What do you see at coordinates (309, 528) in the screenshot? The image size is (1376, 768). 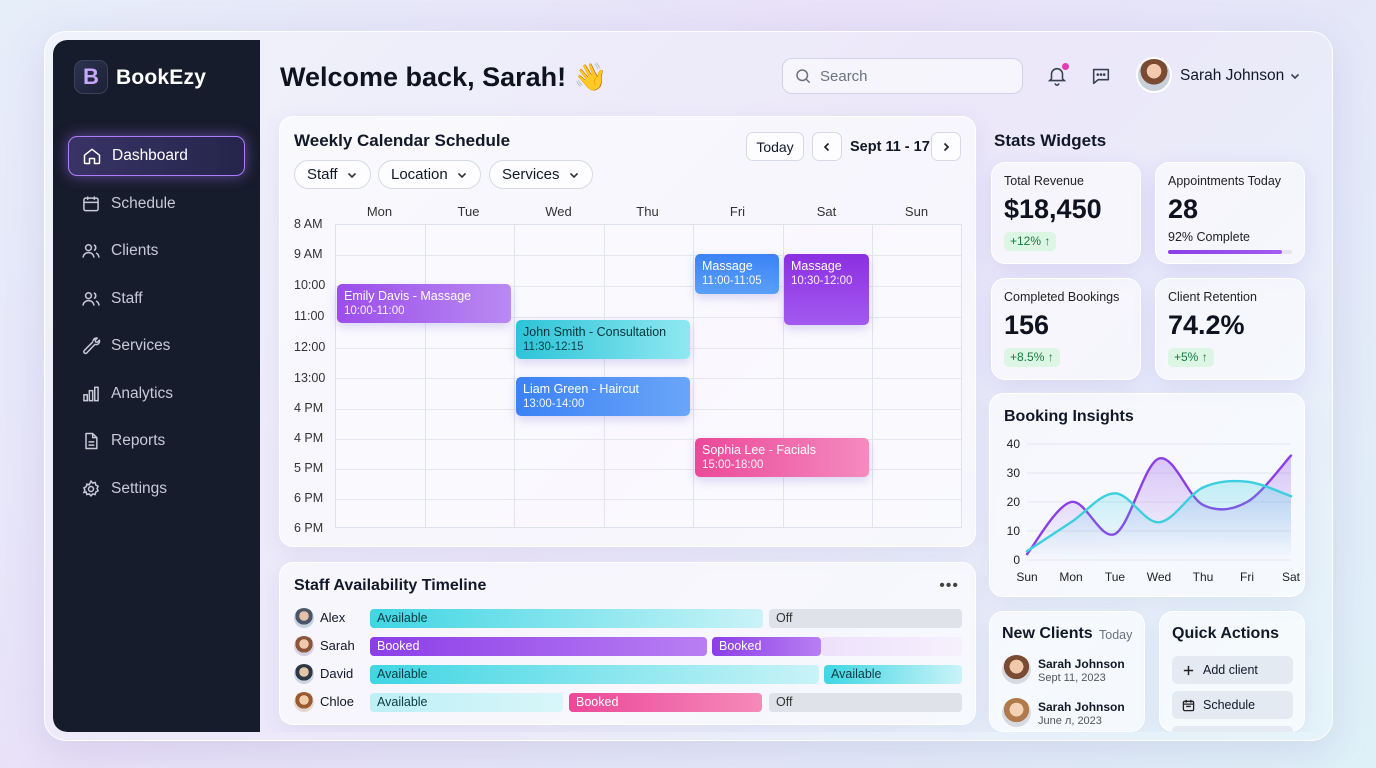 I see `hour-label: 6 PM` at bounding box center [309, 528].